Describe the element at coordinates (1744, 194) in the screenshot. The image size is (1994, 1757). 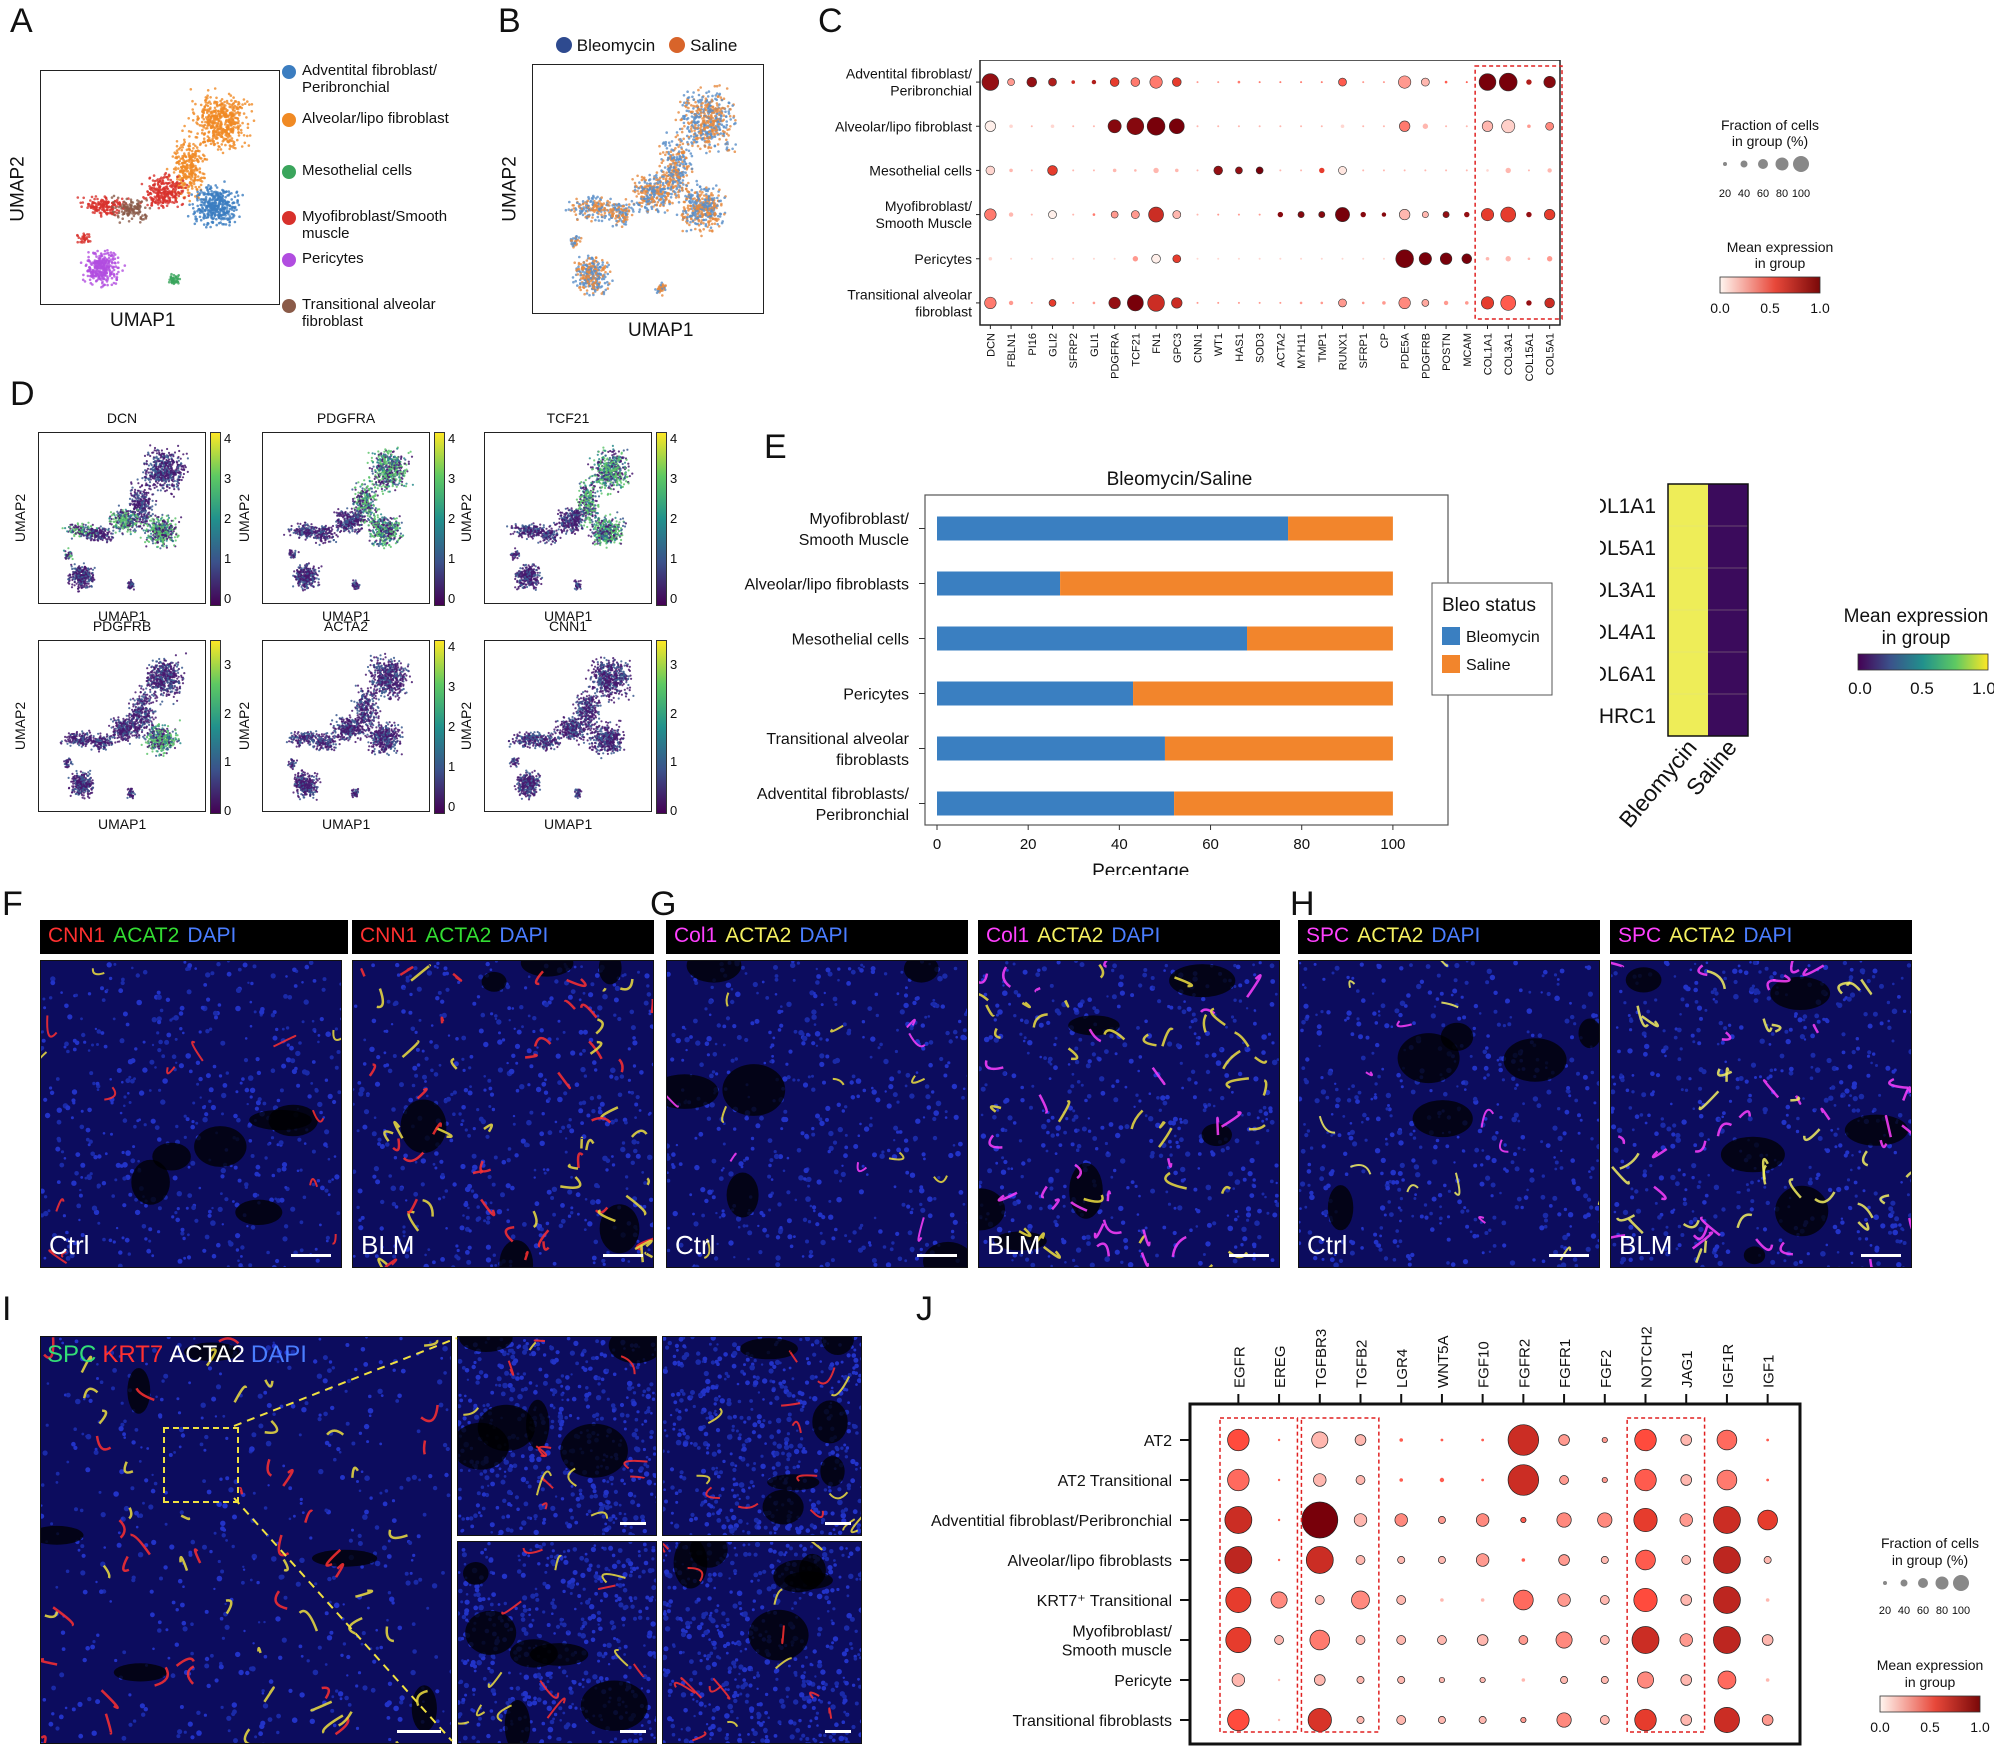
I see `size-legend-tick: 40` at that location.